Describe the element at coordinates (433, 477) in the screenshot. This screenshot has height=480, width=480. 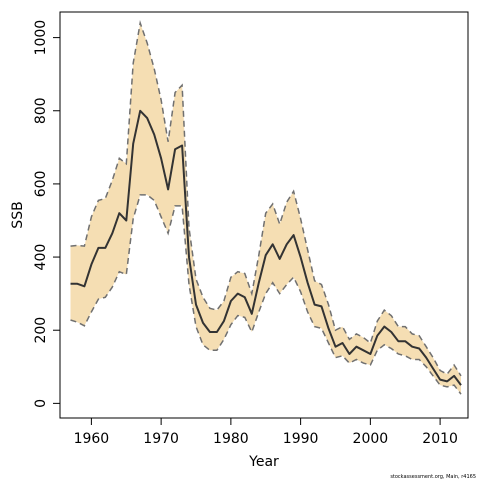
I see `credit-text: stockassessment.org, Main, r4165` at that location.